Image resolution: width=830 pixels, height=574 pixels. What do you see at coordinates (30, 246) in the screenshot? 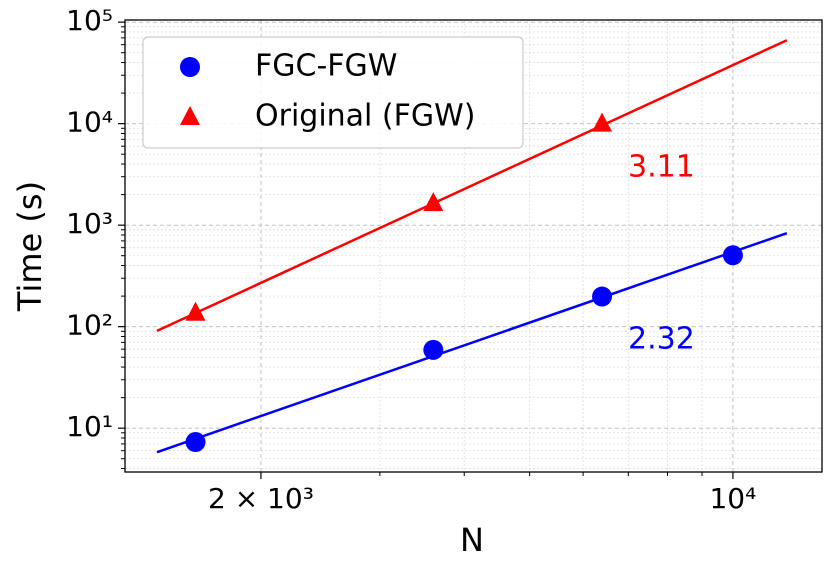
I see `y-axis-label: Time (s)` at bounding box center [30, 246].